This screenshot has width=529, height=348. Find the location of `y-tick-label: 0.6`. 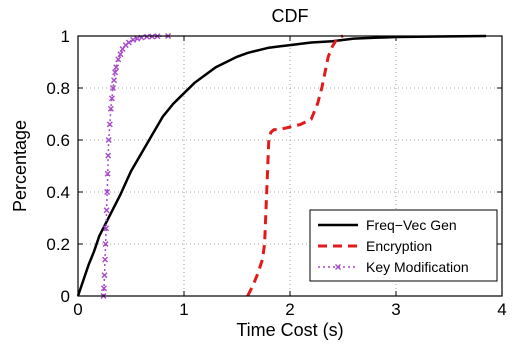

y-tick-label: 0.6 is located at coordinates (58, 140).